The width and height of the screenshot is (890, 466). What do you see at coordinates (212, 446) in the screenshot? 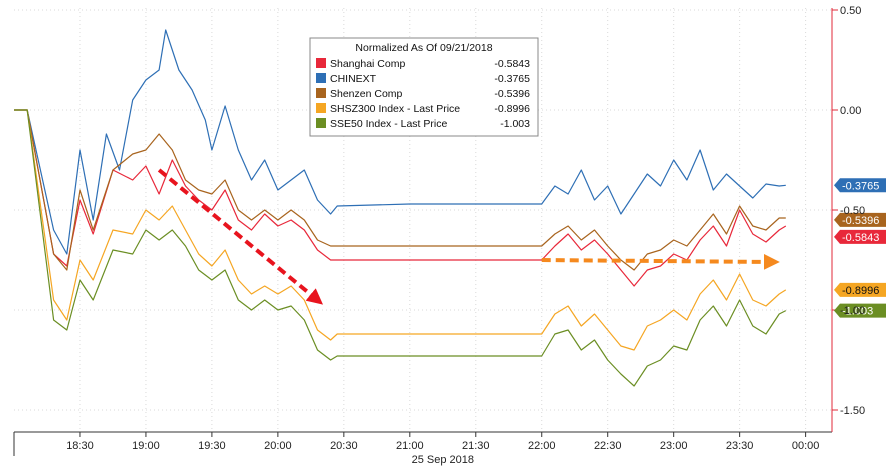
I see `x-tick-label: 19:30` at bounding box center [212, 446].